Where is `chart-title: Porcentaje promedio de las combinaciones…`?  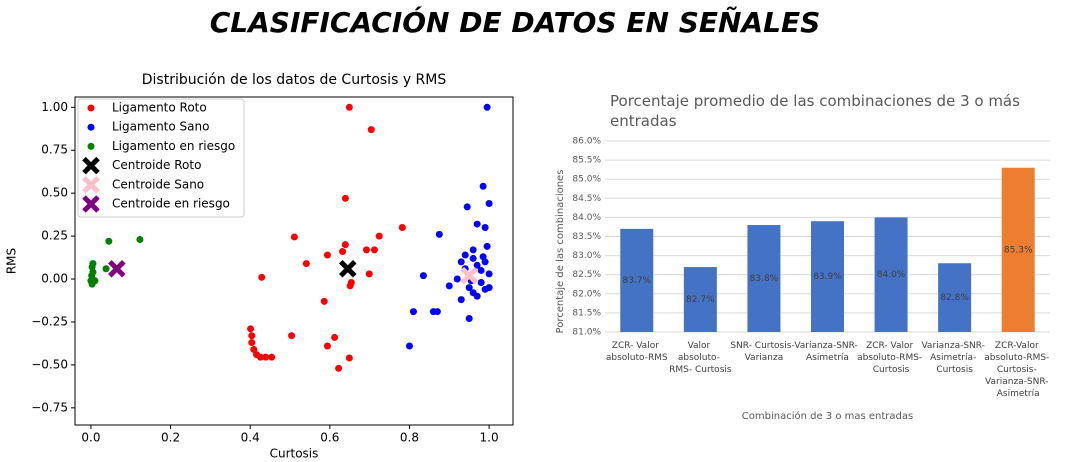 chart-title: Porcentaje promedio de las combinaciones… is located at coordinates (817, 111).